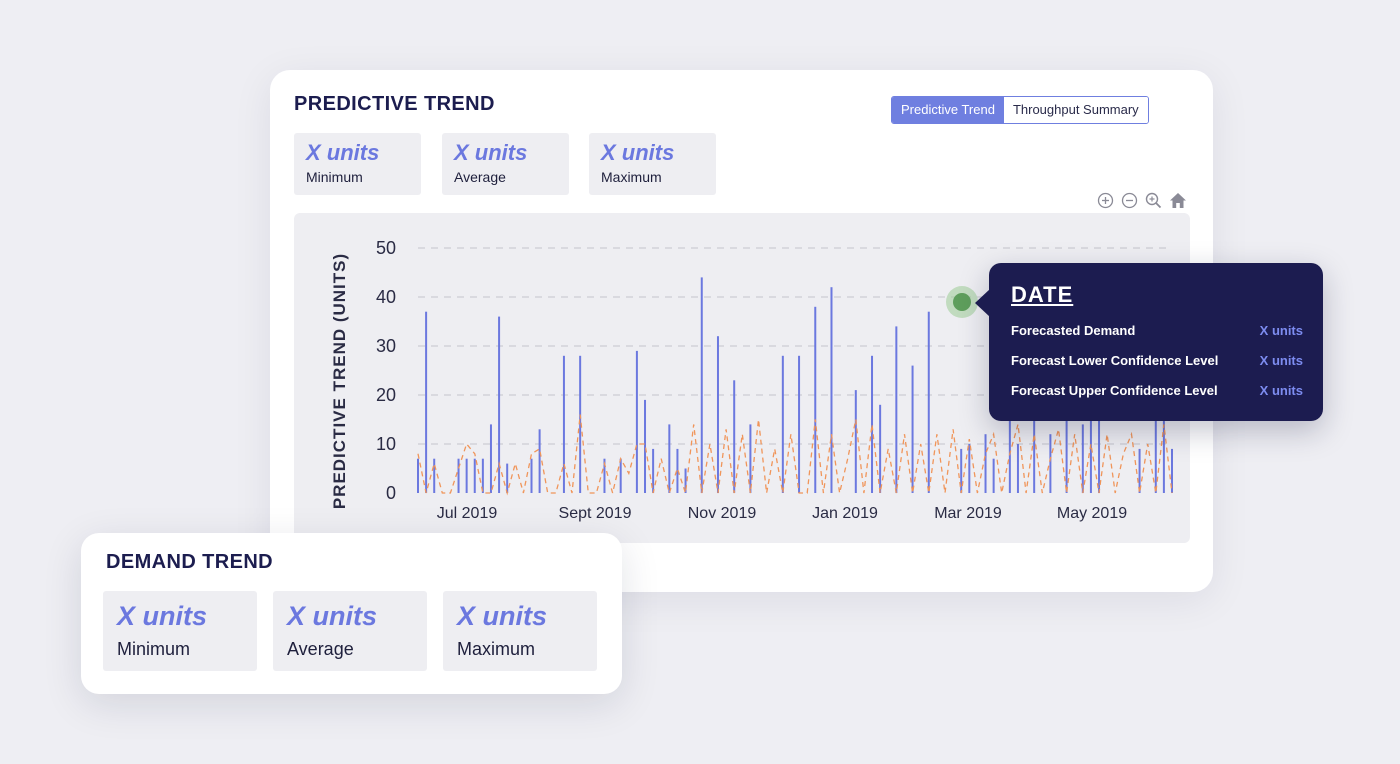  What do you see at coordinates (1129, 200) in the screenshot?
I see `zoom-out-icon` at bounding box center [1129, 200].